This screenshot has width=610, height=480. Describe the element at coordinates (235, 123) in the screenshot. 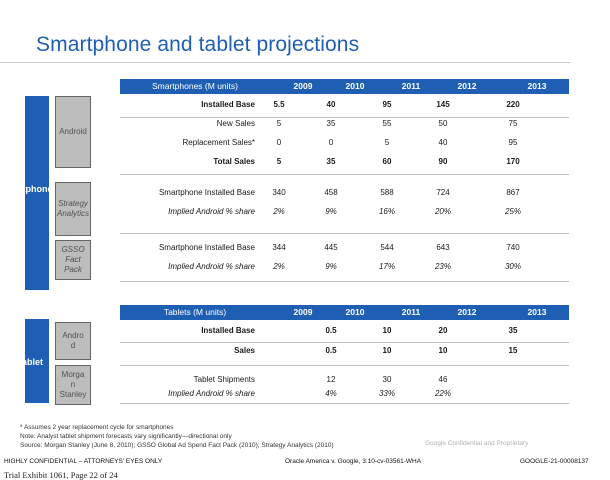

I see `row-label-text: New Sales` at that location.